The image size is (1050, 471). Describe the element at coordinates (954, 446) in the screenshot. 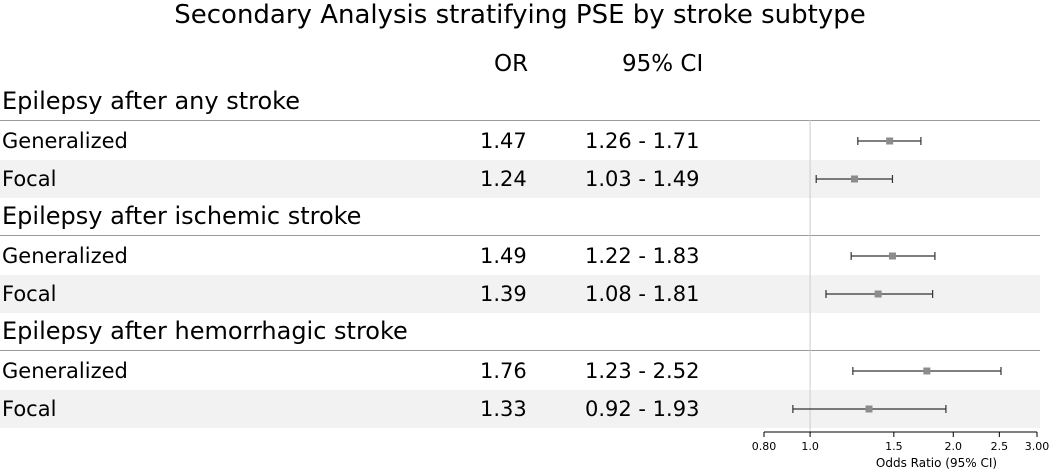

I see `x-tick-label: 2.0` at that location.